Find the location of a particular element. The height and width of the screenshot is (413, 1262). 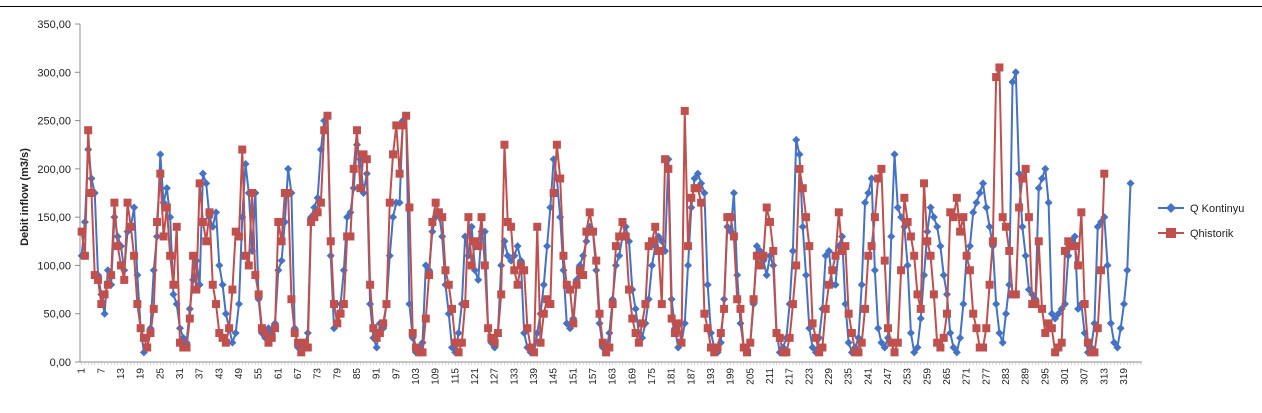

x-tick-label: 145 is located at coordinates (554, 376).